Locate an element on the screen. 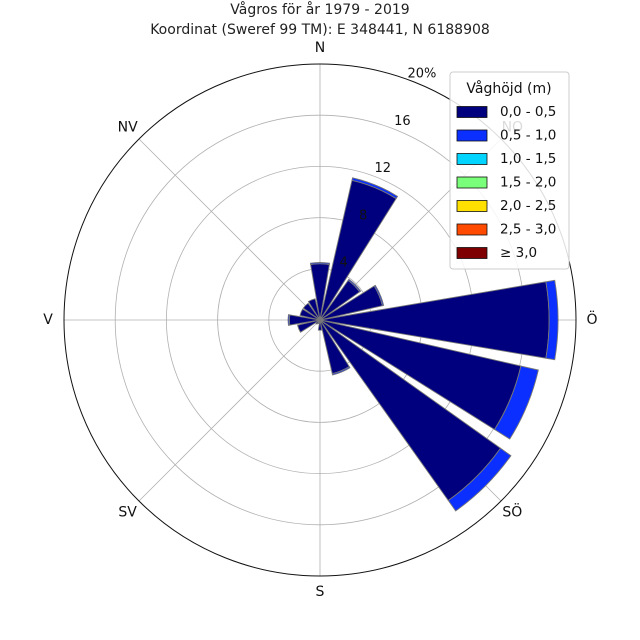 The width and height of the screenshot is (640, 640). radial-tick-label: 16 is located at coordinates (402, 121).